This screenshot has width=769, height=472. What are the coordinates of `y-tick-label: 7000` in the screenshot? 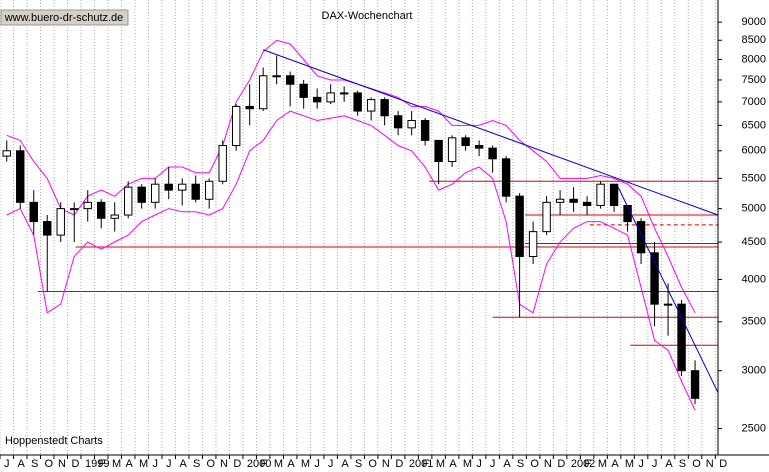 It's located at (754, 102).